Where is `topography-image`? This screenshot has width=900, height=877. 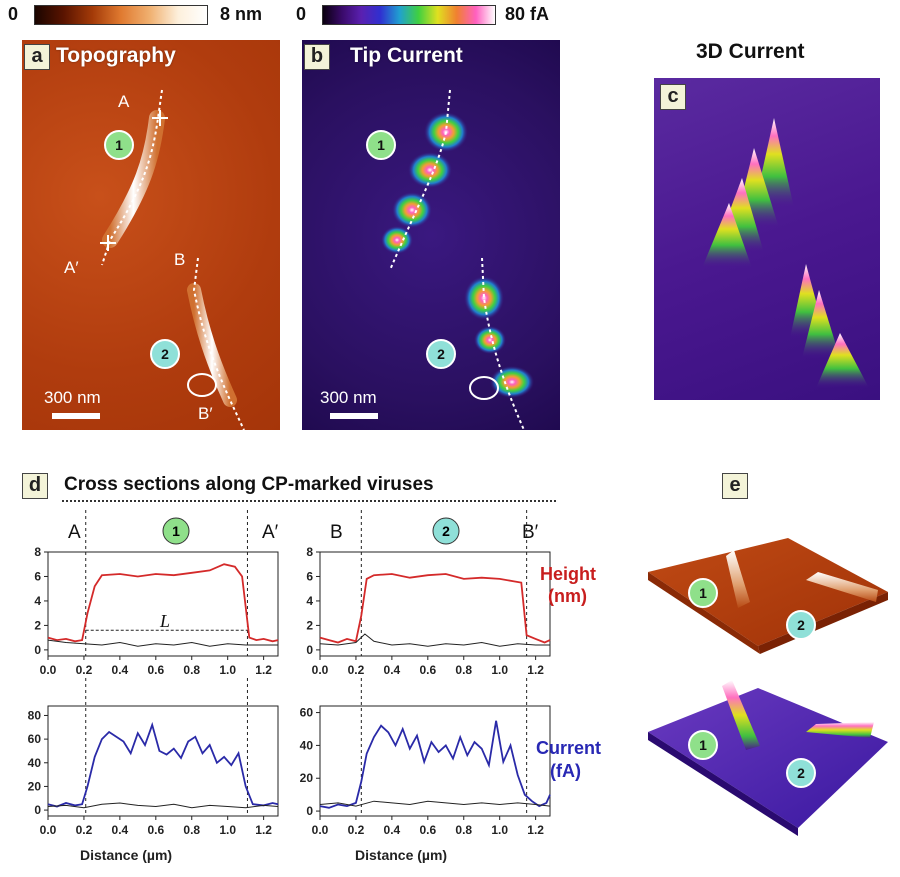 topography-image is located at coordinates (151, 235).